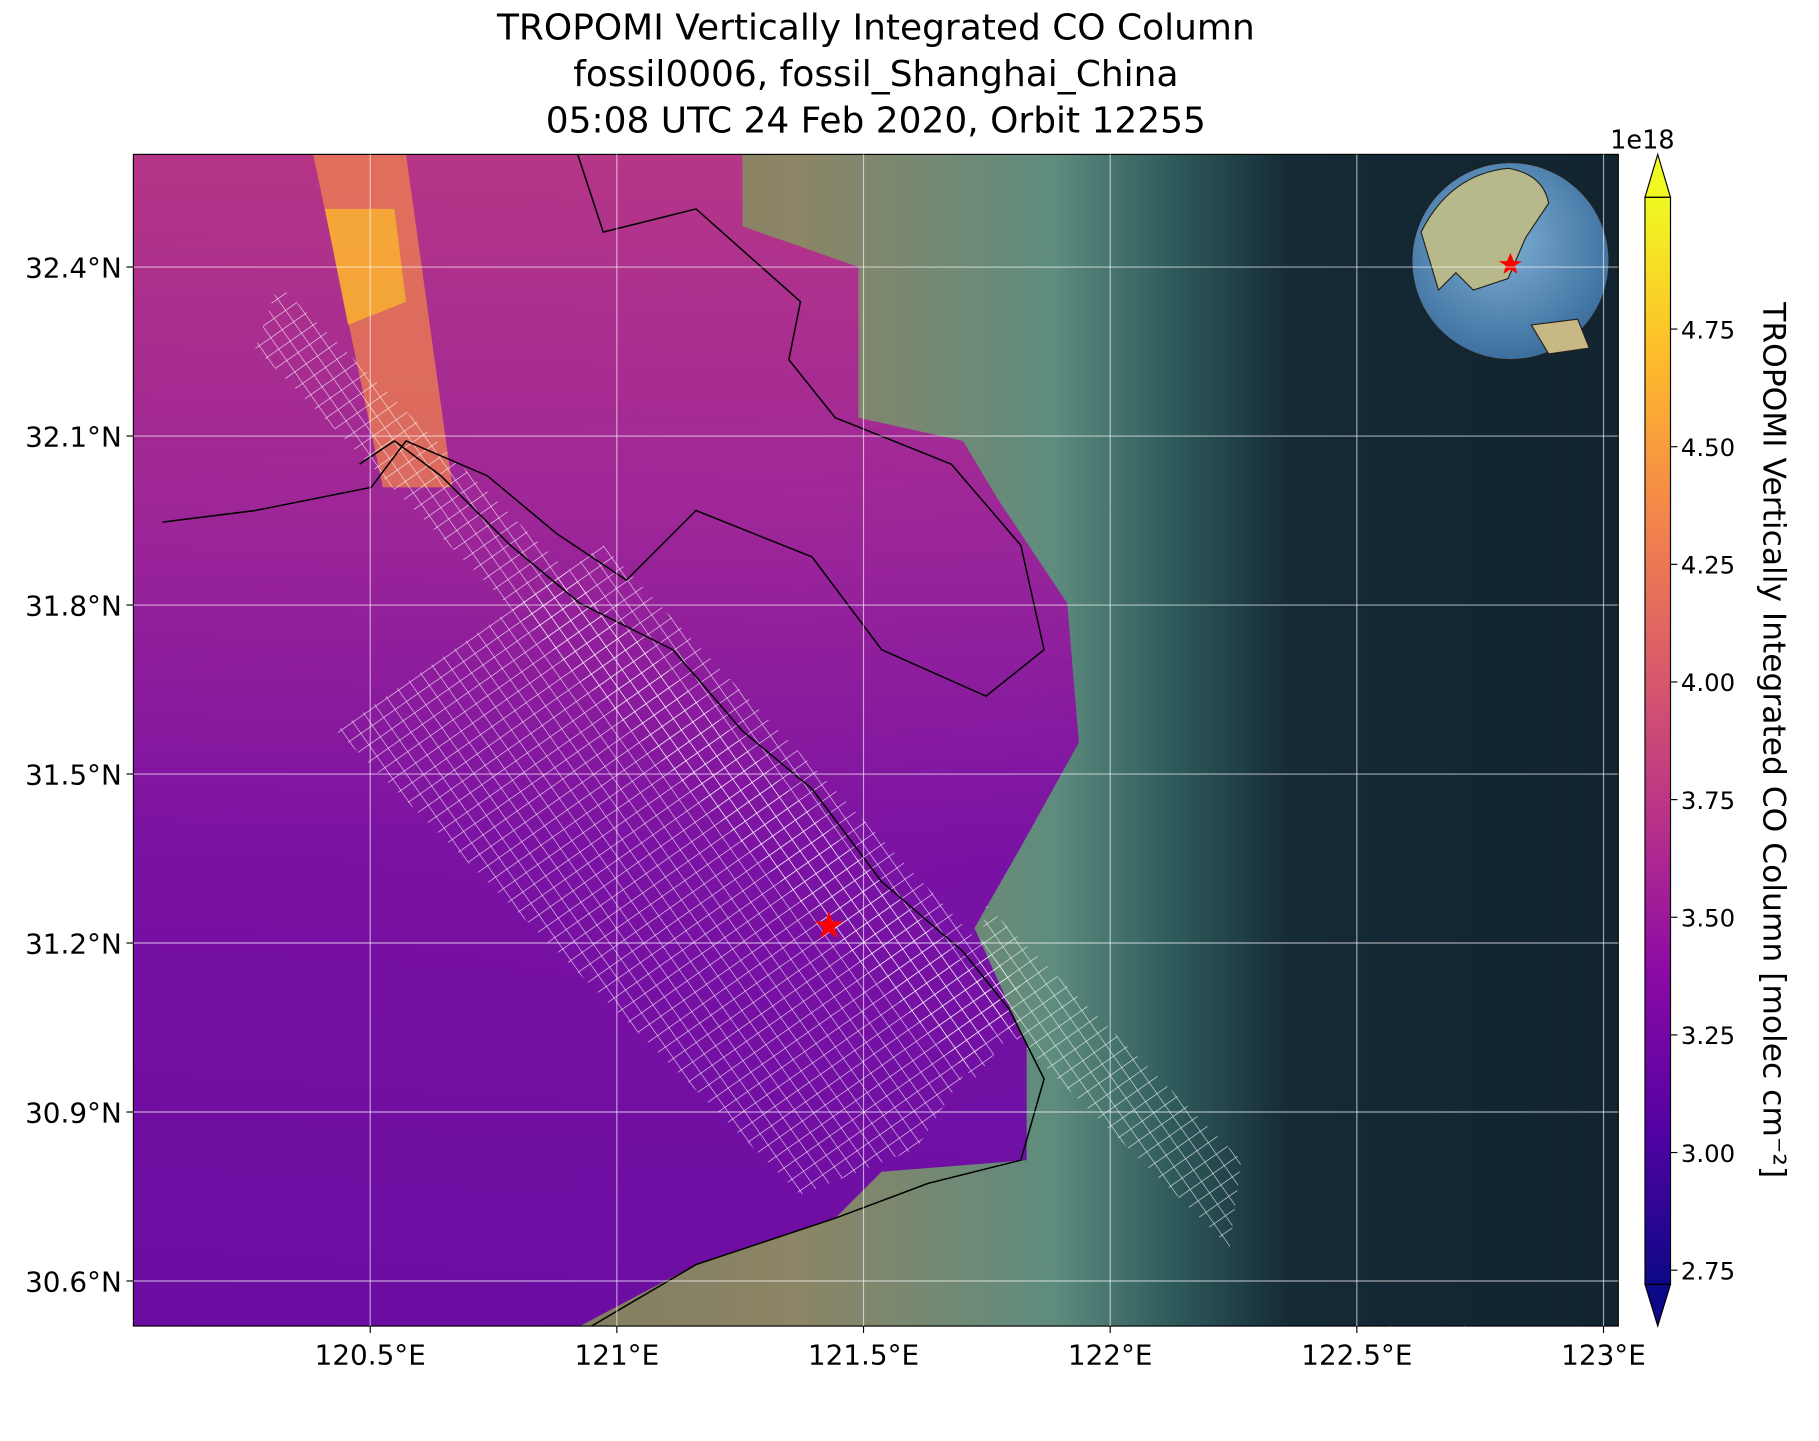  I want to click on annotation: Source: NASA/JPL-Caltech, so click(1459, 1368).